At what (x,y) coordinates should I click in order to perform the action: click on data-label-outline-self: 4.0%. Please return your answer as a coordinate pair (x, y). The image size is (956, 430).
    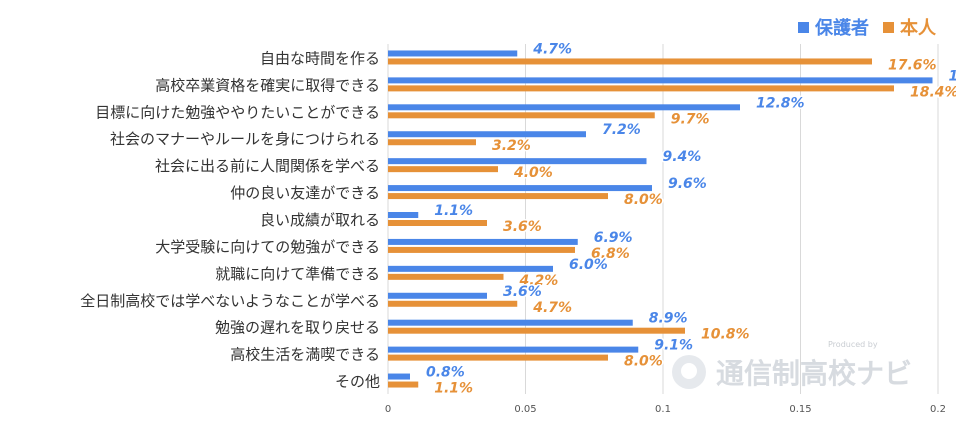
    Looking at the image, I should click on (533, 173).